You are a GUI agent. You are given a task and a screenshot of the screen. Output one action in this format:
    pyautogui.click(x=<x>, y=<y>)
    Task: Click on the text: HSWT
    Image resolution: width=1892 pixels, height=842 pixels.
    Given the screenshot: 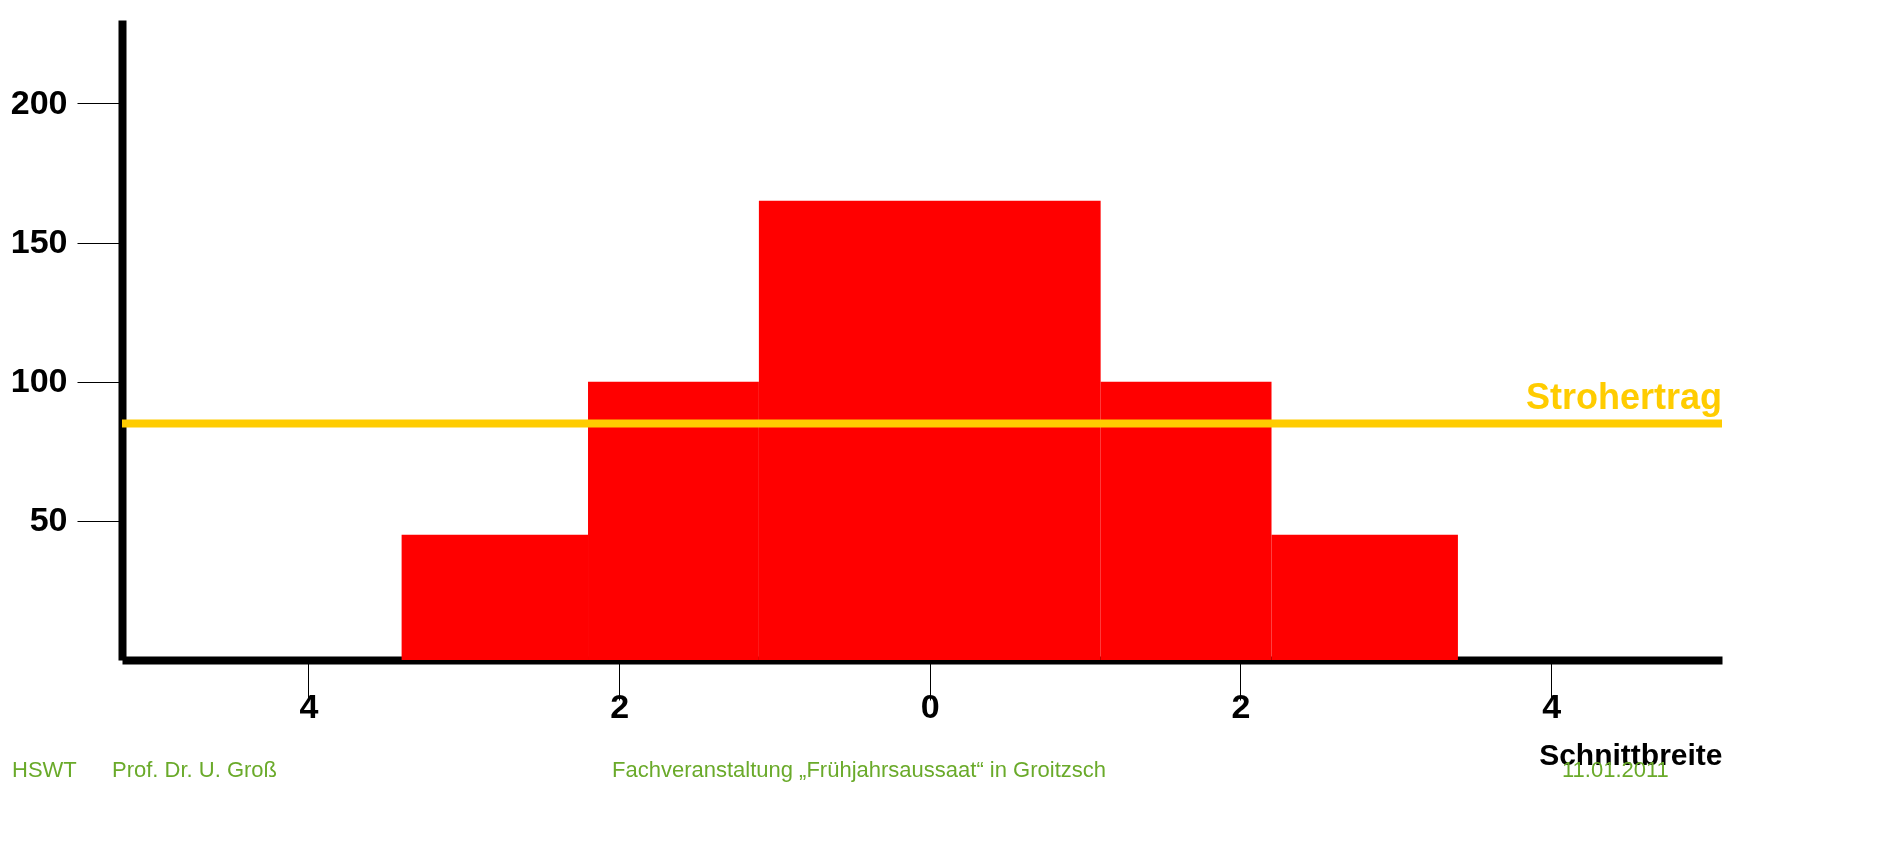 What is the action you would take?
    pyautogui.click(x=44, y=769)
    